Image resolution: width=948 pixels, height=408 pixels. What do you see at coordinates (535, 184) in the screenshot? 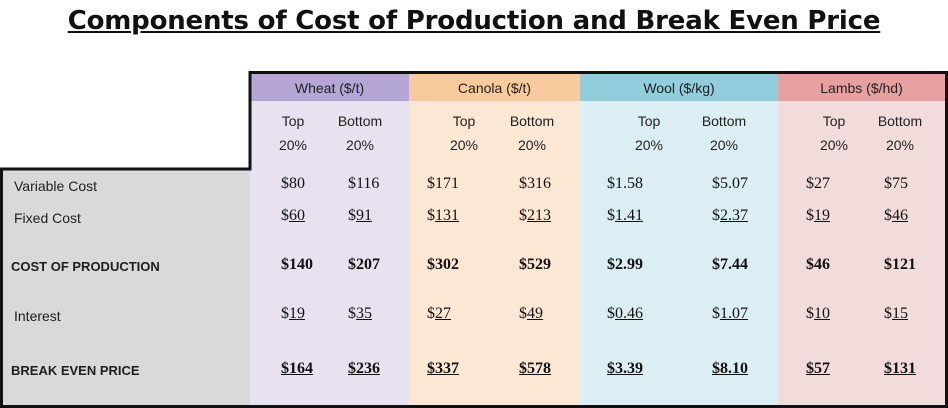
I see `table-cell: $316` at bounding box center [535, 184].